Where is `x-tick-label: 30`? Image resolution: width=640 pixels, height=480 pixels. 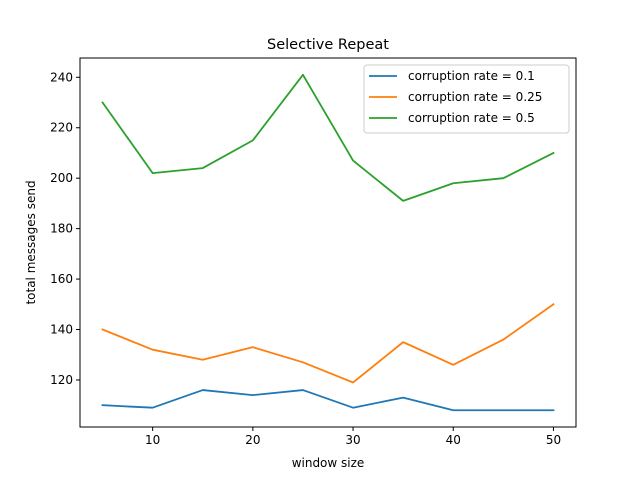
x-tick-label: 30 is located at coordinates (352, 440).